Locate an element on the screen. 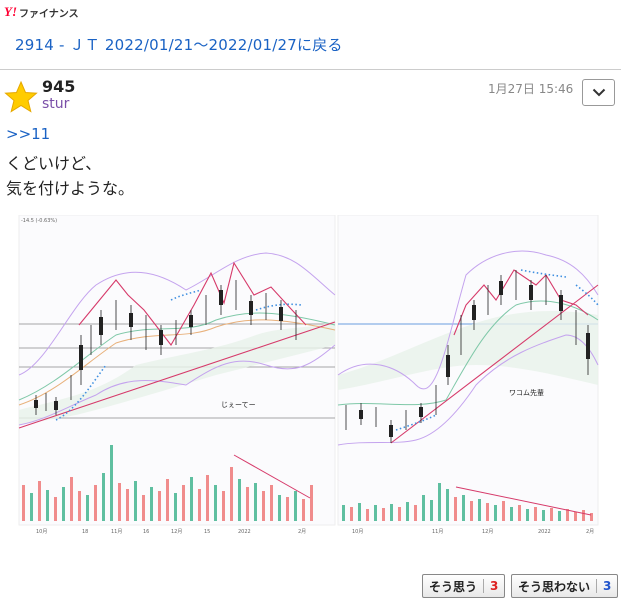 The height and width of the screenshot is (603, 621). logo-text: ファイナンス is located at coordinates (49, 14).